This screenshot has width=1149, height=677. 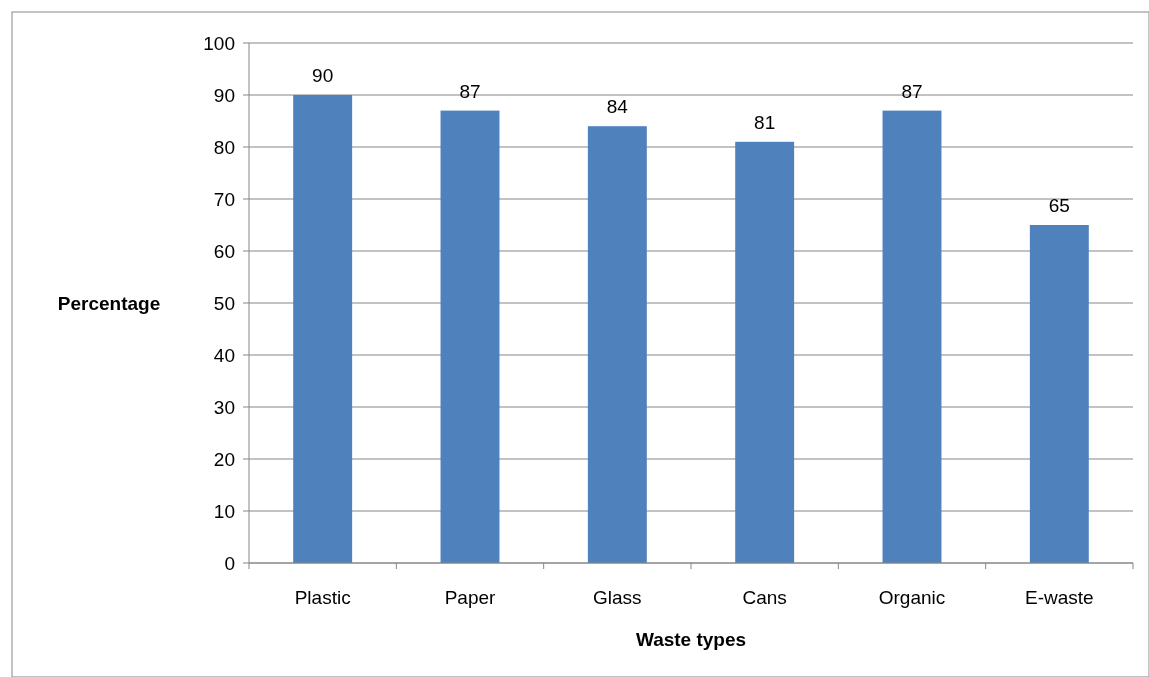 What do you see at coordinates (912, 597) in the screenshot?
I see `x-tick-label: Organic` at bounding box center [912, 597].